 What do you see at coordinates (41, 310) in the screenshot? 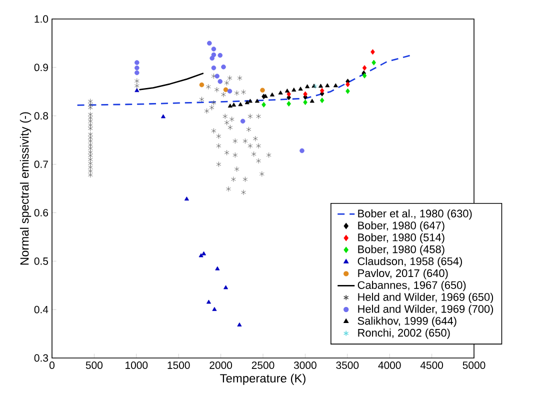
I see `y-tick-label: 0.4` at bounding box center [41, 310].